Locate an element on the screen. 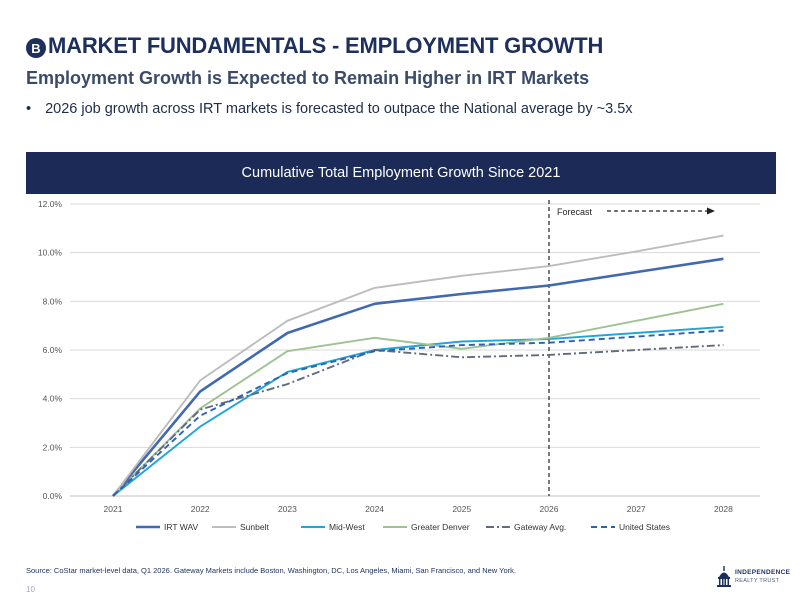  legend-label: Sunbelt is located at coordinates (254, 527).